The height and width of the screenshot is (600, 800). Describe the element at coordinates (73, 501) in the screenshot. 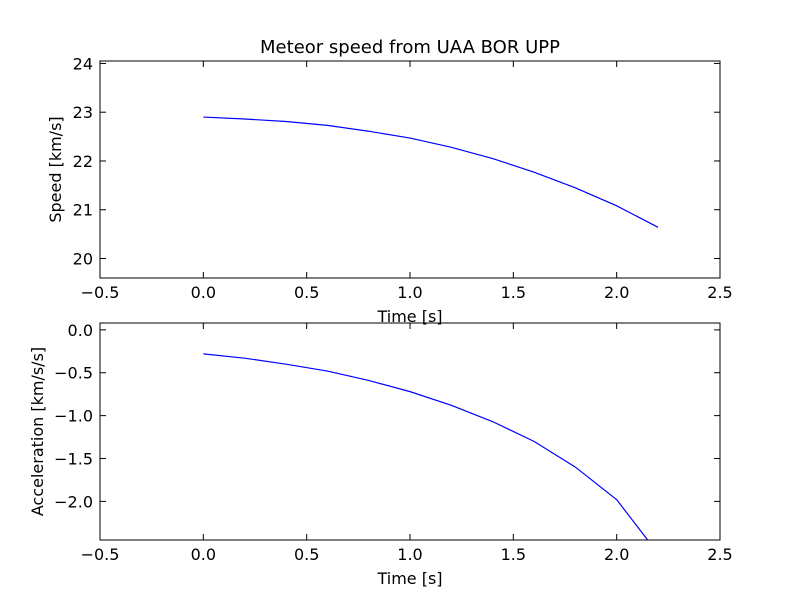

I see `y-tick-label: −2.0` at that location.